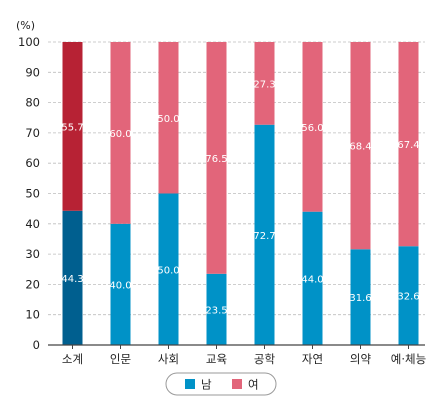  I want to click on y-tick-label: 50, so click(32, 194).